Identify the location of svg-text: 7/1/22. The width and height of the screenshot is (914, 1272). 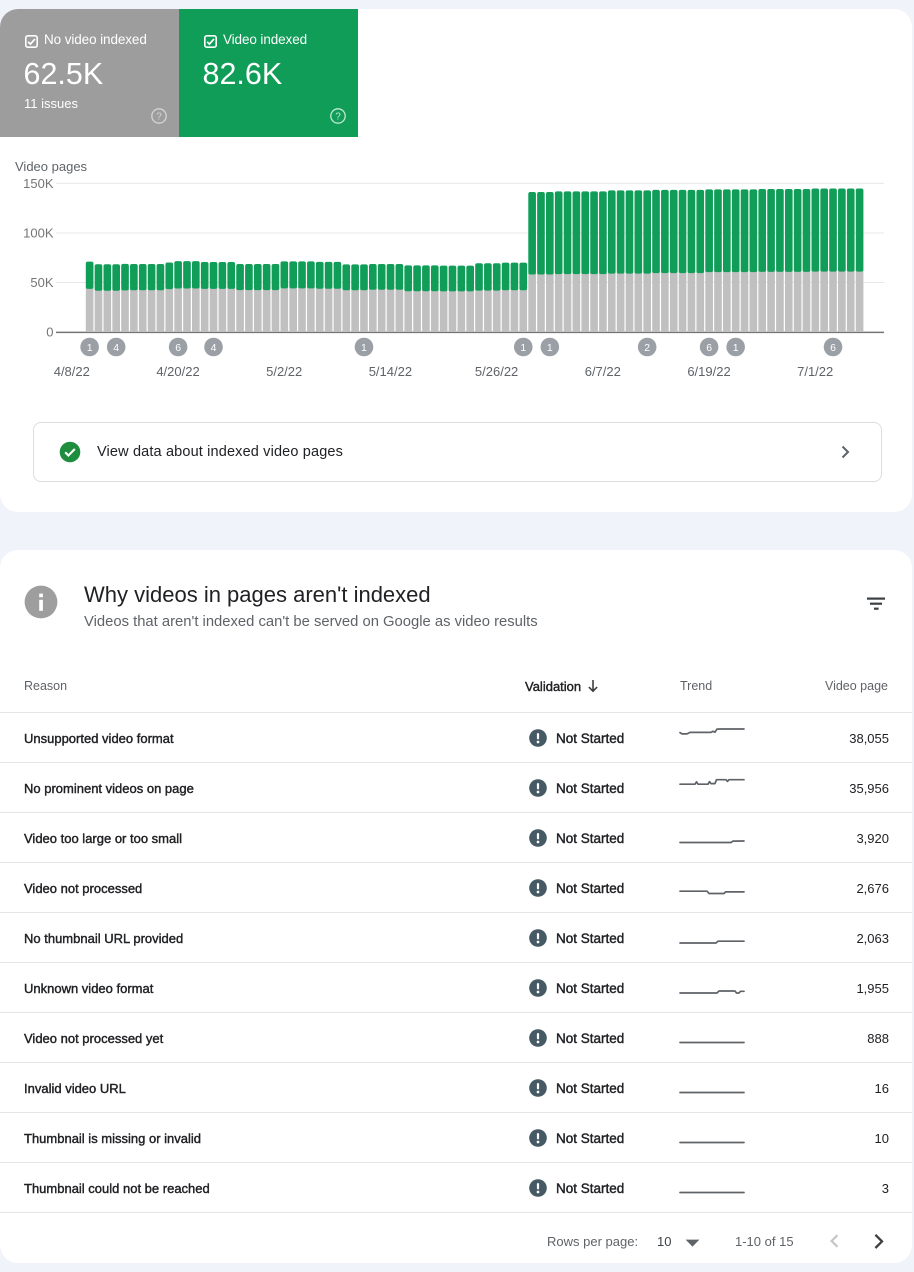
(815, 371).